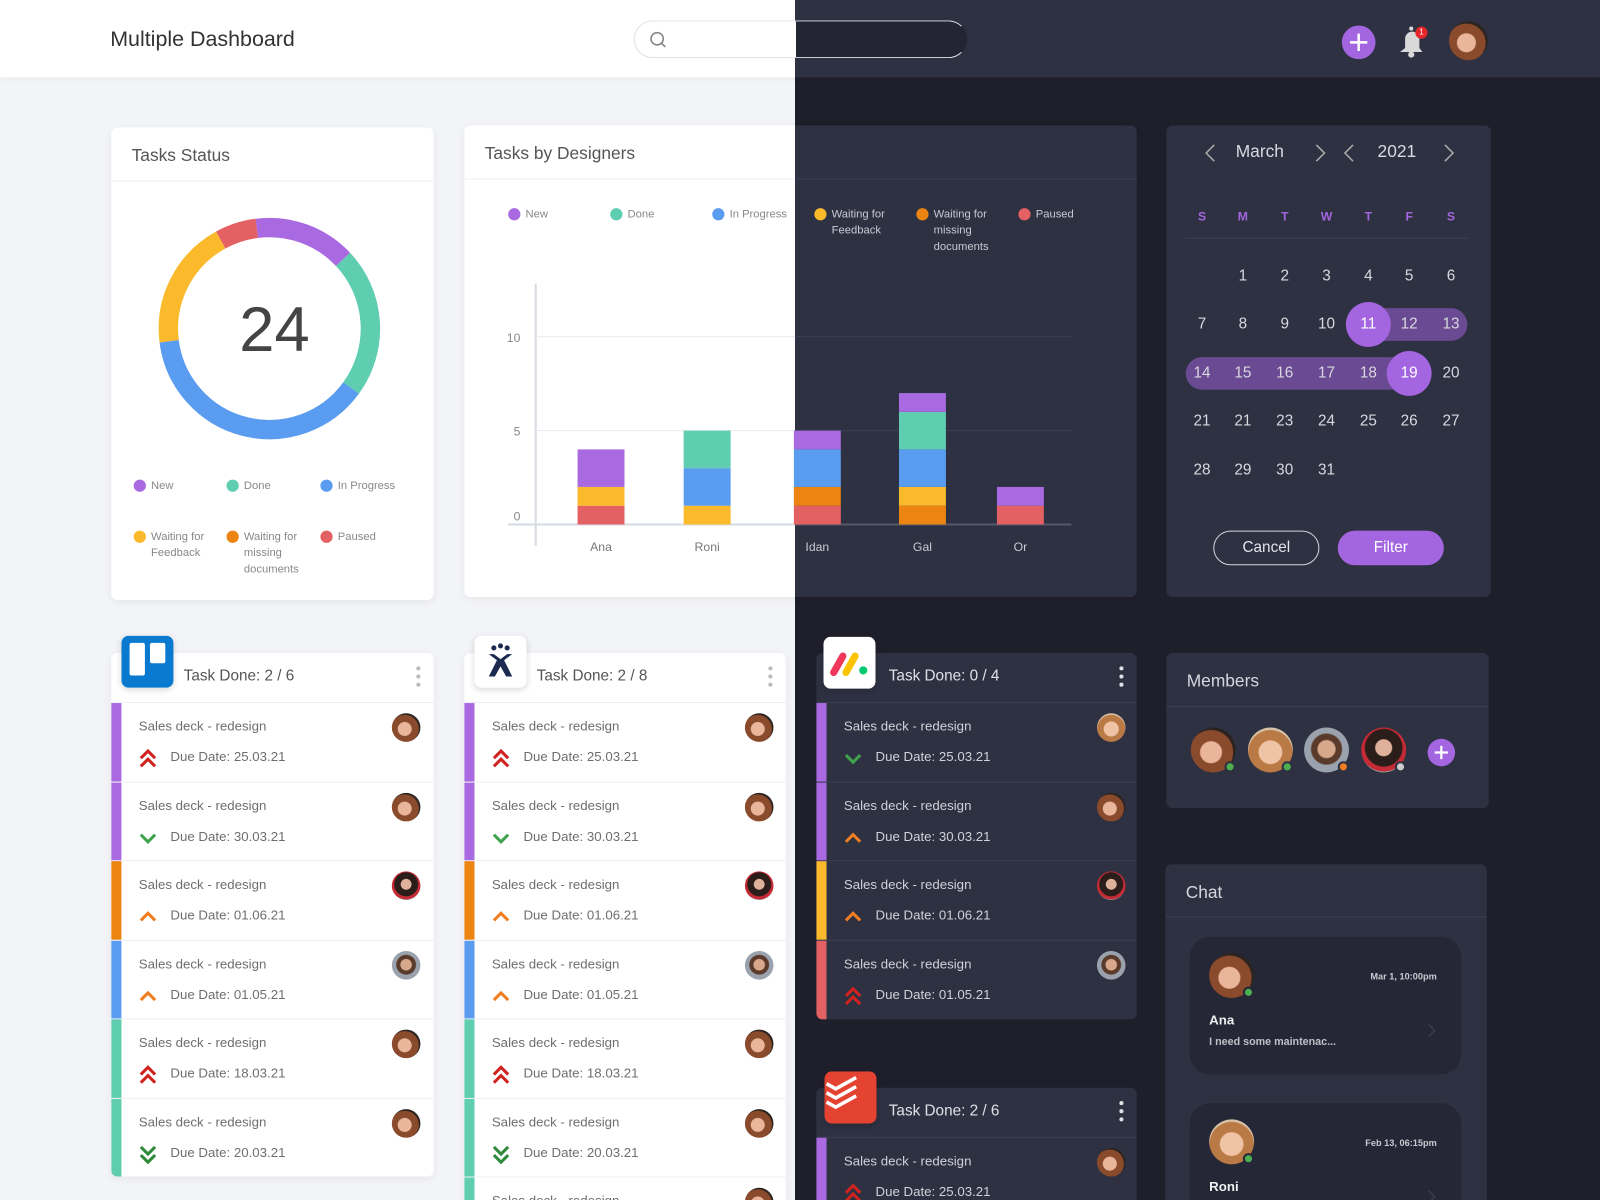  What do you see at coordinates (758, 214) in the screenshot?
I see `legend-item-in-progress: In Progress` at bounding box center [758, 214].